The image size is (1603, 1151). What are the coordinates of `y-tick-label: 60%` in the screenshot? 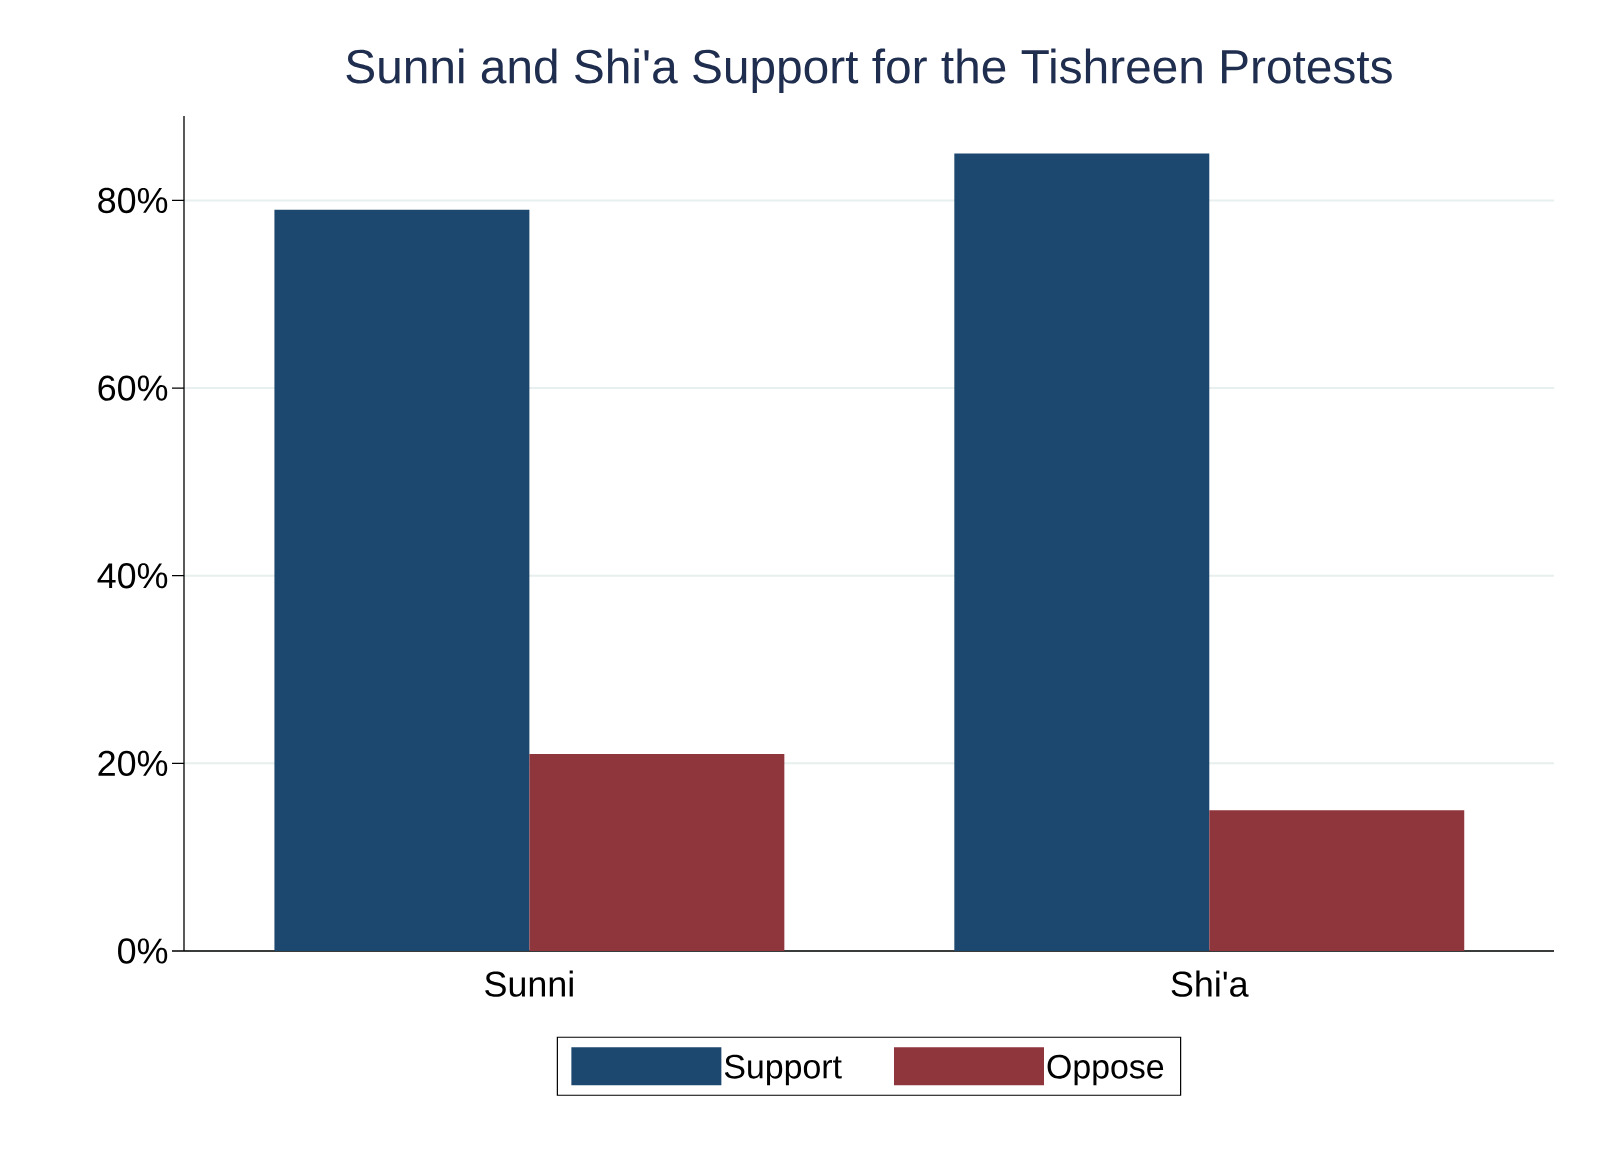 It's located at (133, 388).